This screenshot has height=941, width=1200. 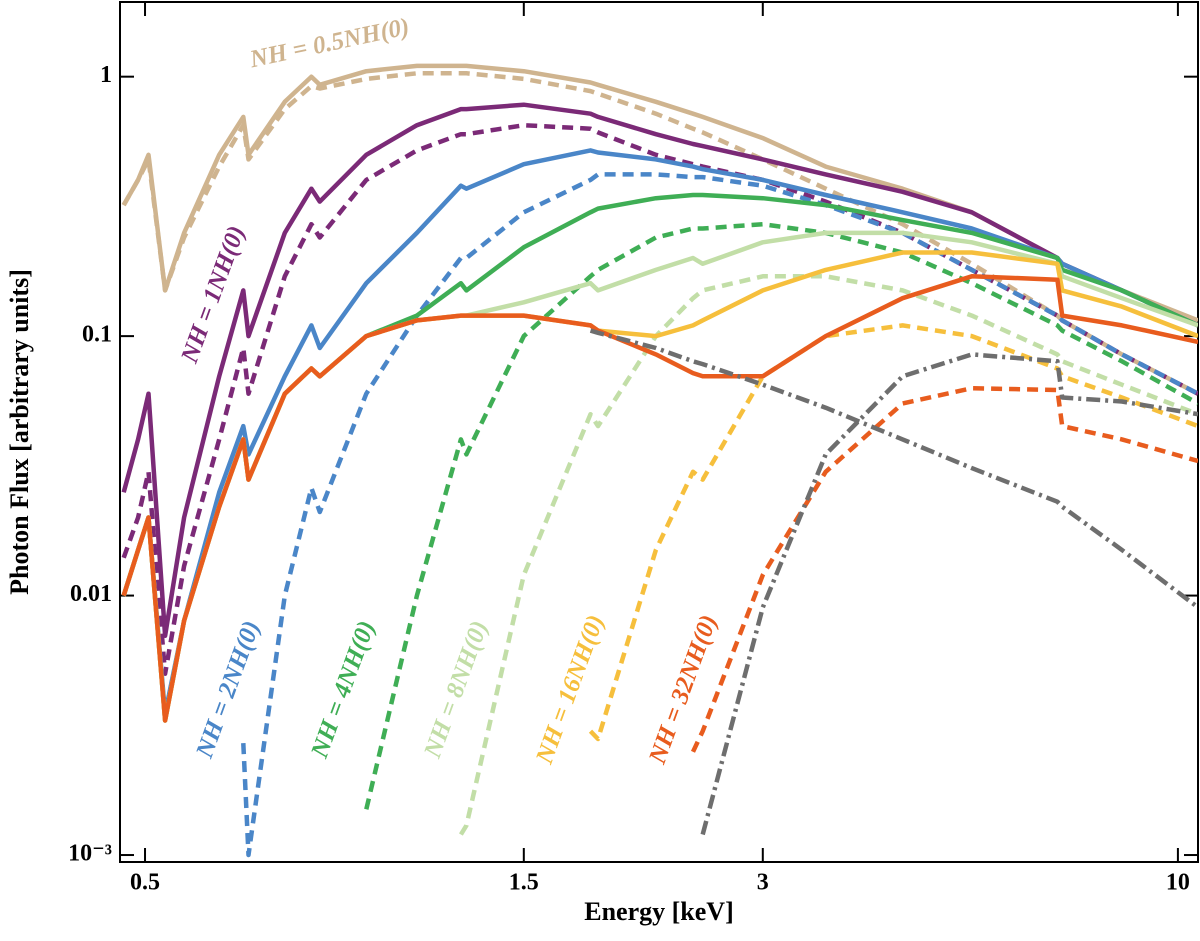 I want to click on series-annotation: NH = 2NH(0), so click(x=228, y=689).